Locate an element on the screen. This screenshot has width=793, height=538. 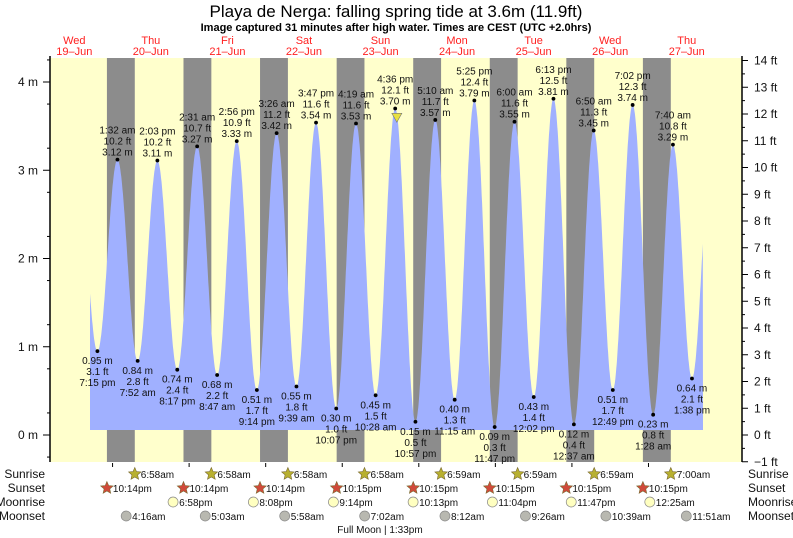
tide-label-line3: 3.11 m is located at coordinates (157, 154).